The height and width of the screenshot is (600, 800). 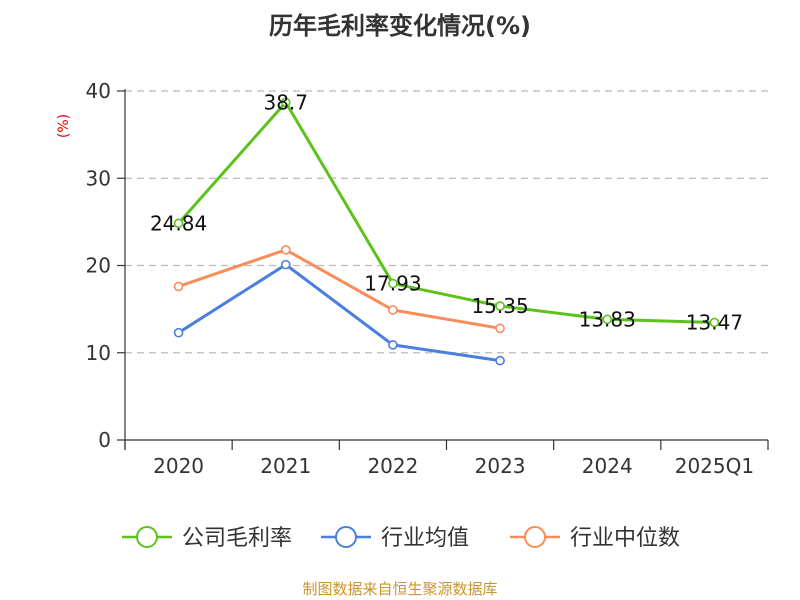 I want to click on data-point-3-2020, so click(x=178, y=286).